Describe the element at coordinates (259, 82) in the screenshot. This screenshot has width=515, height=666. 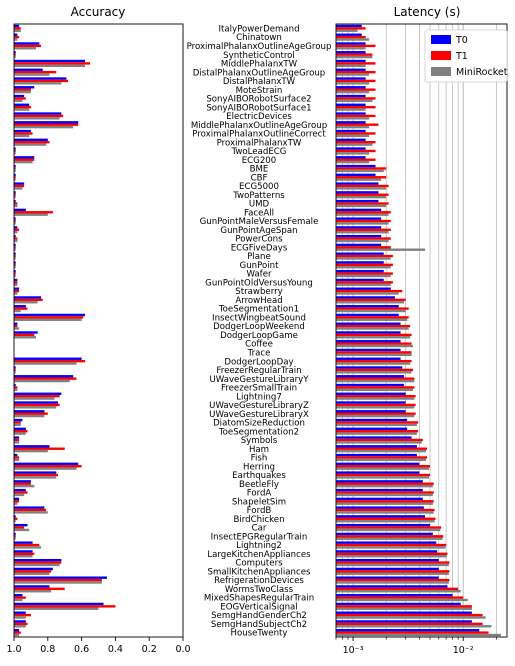
I see `category-label: DistalPhalanxTW` at that location.